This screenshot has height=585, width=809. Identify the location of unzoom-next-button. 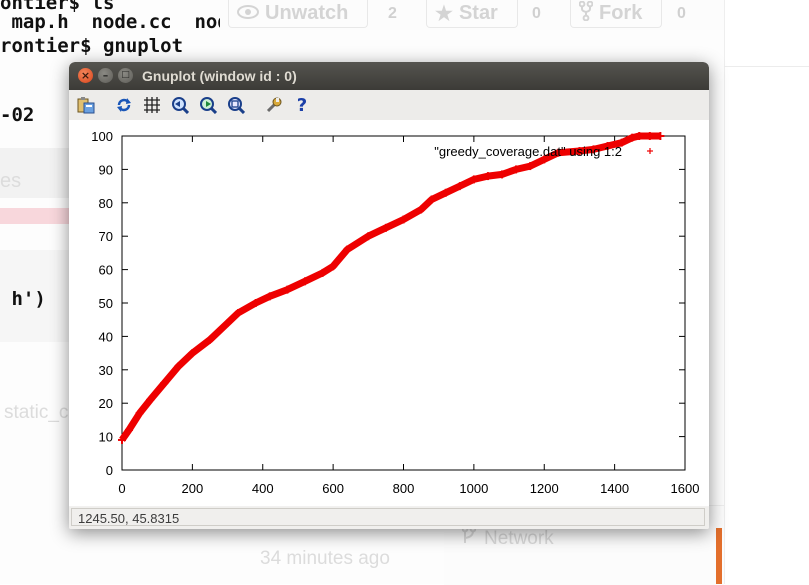
(208, 105).